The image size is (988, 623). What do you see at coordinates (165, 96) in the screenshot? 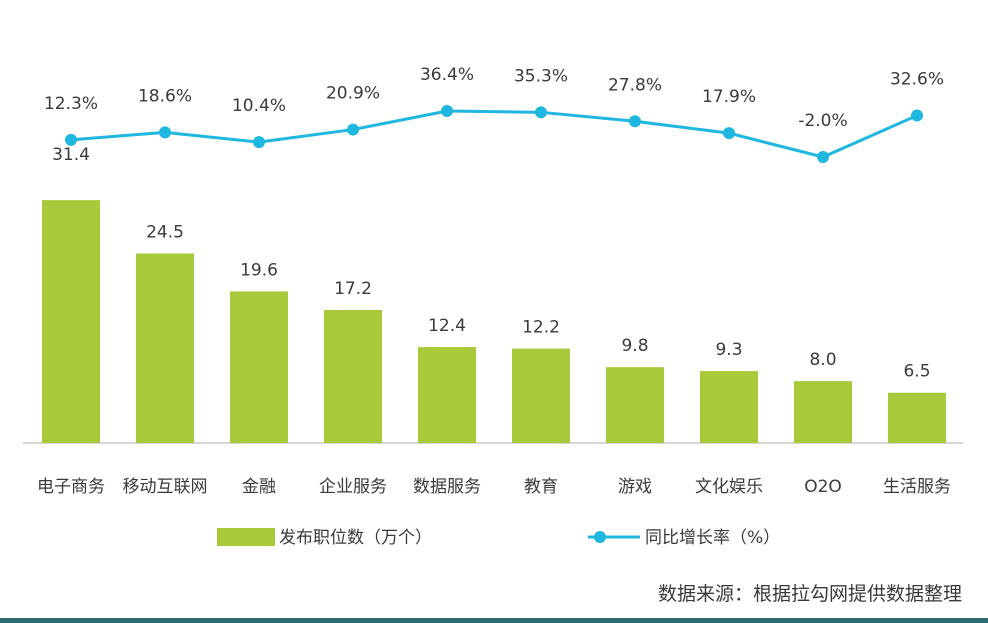
I see `growth-rate-label: 18.6%` at bounding box center [165, 96].